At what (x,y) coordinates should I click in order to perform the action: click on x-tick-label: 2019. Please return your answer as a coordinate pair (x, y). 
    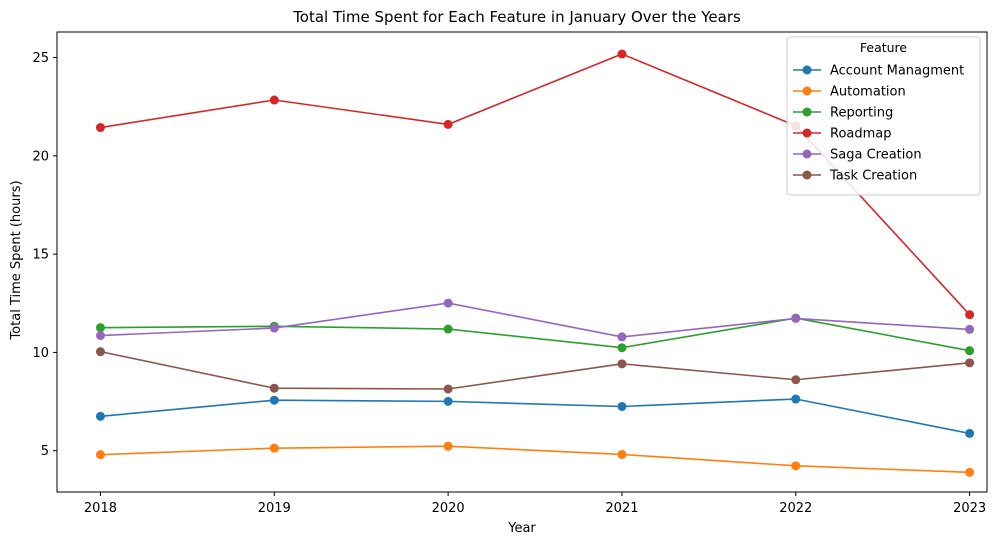
    Looking at the image, I should click on (274, 508).